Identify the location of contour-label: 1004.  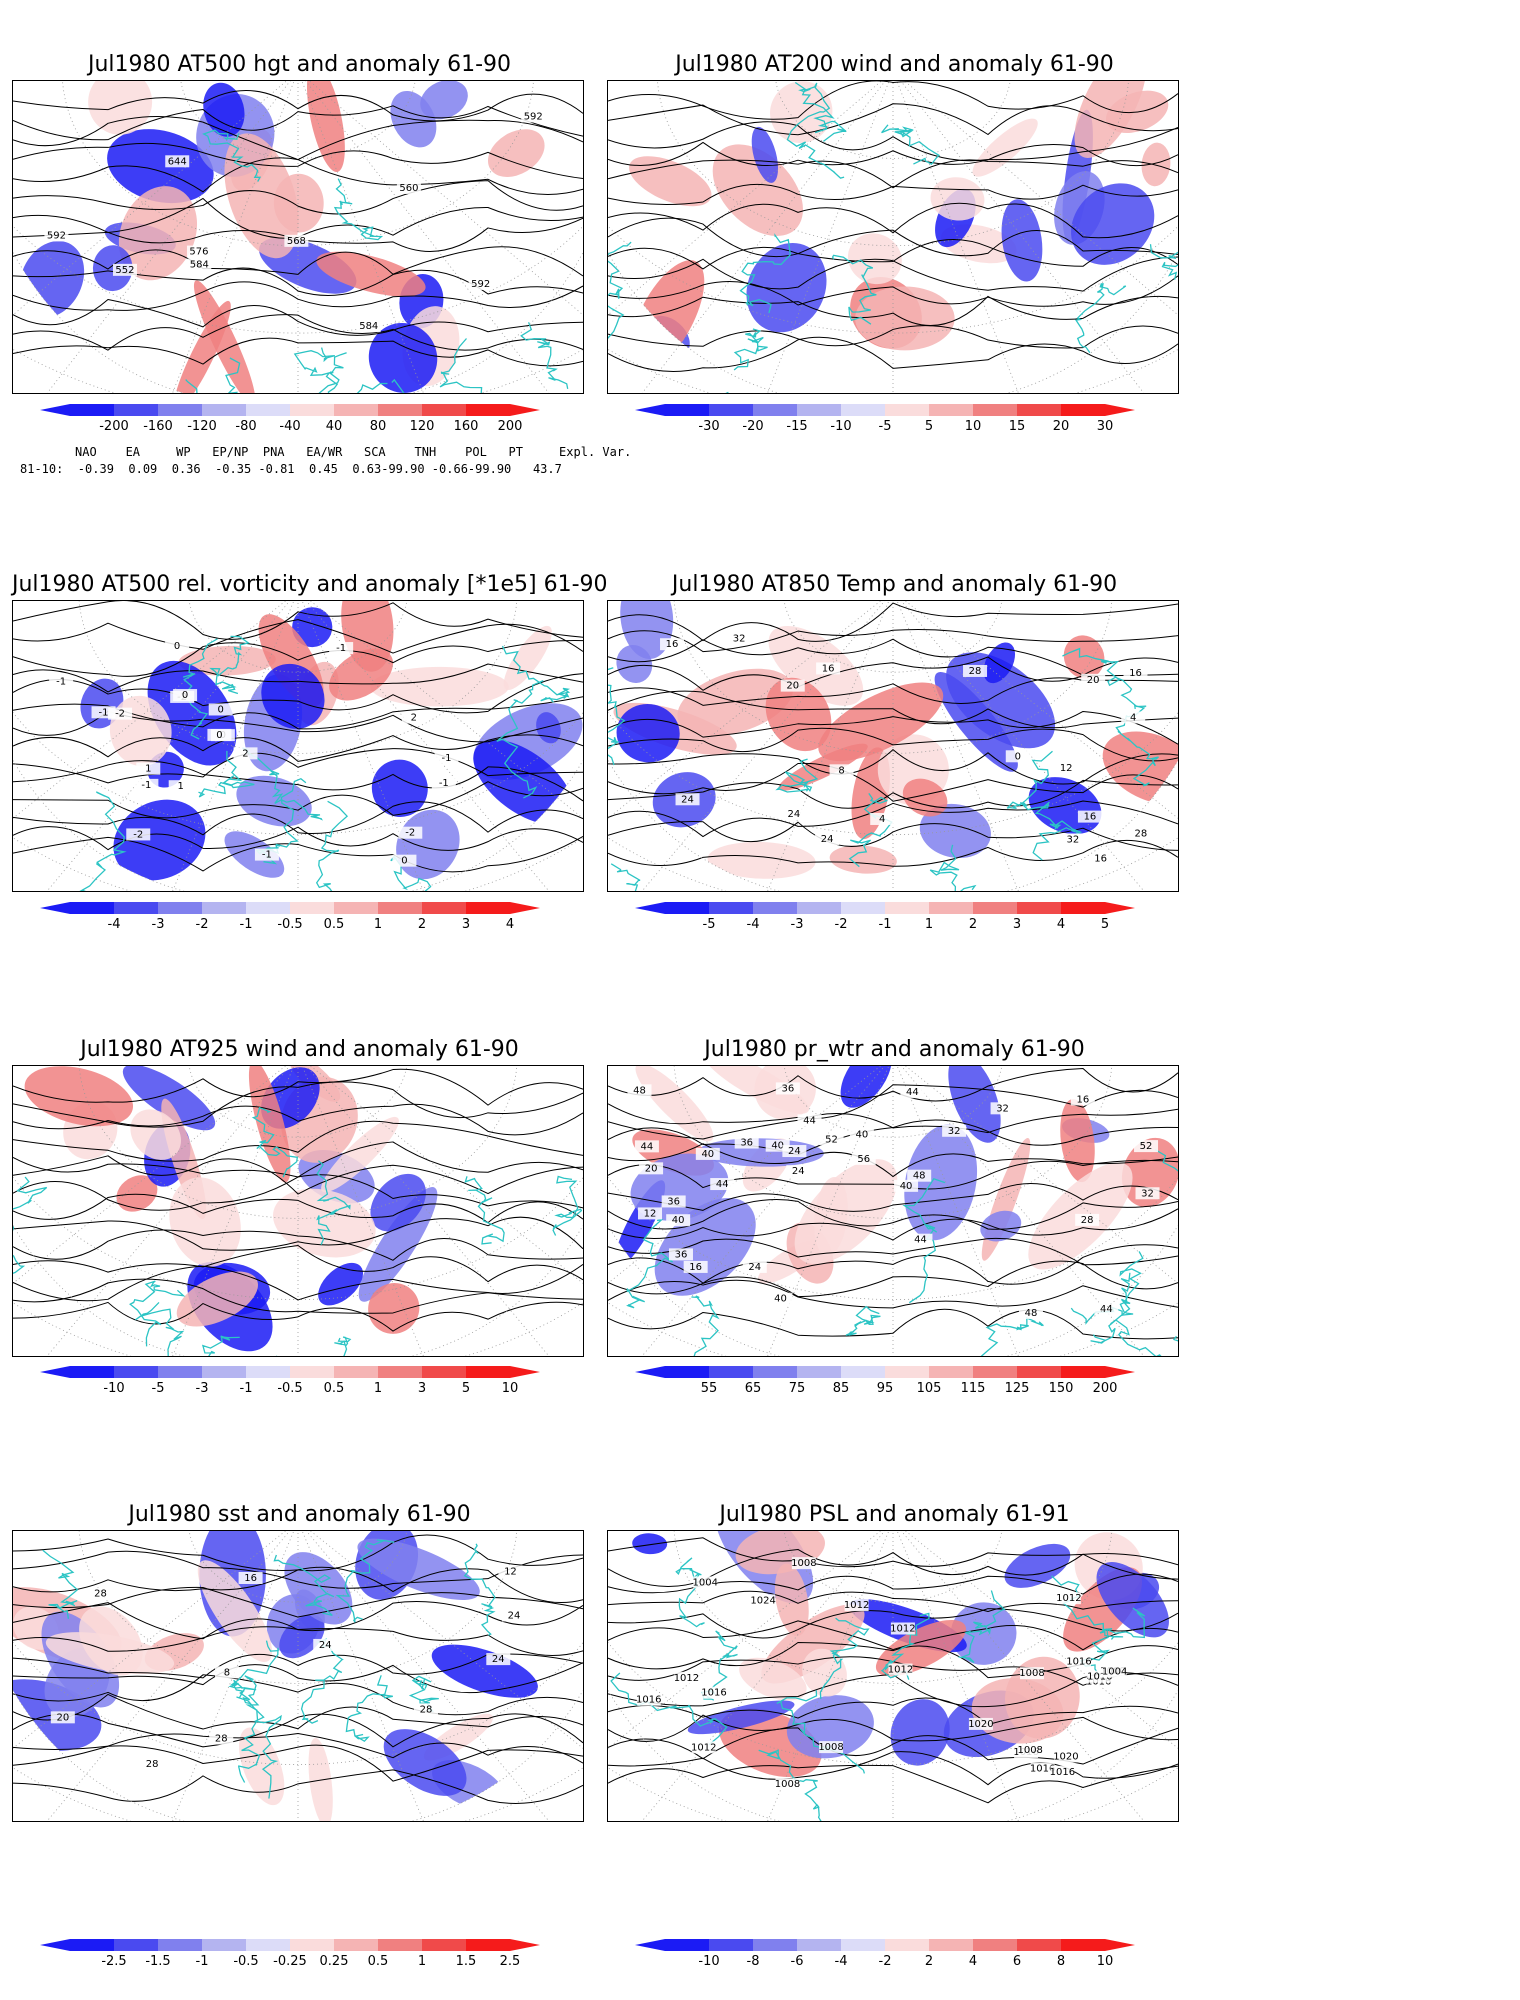
(1114, 1672).